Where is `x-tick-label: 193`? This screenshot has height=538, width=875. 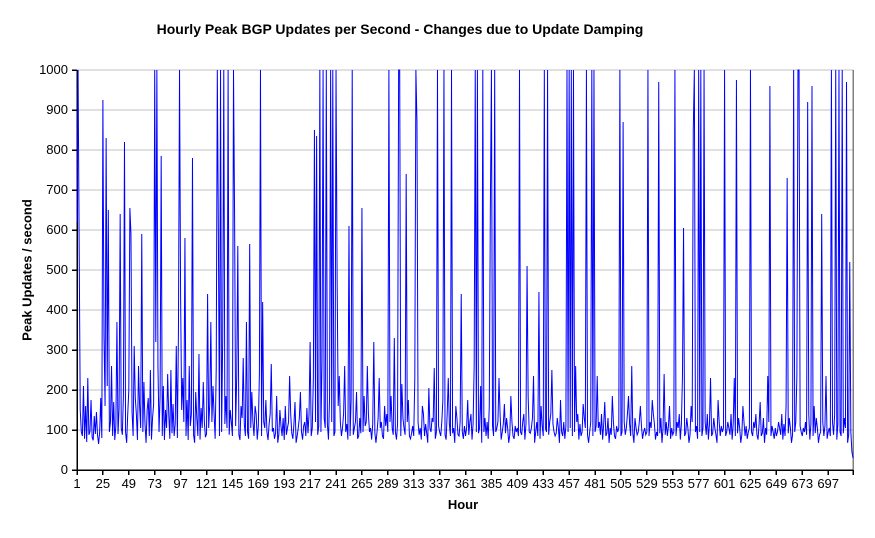
x-tick-label: 193 is located at coordinates (284, 483).